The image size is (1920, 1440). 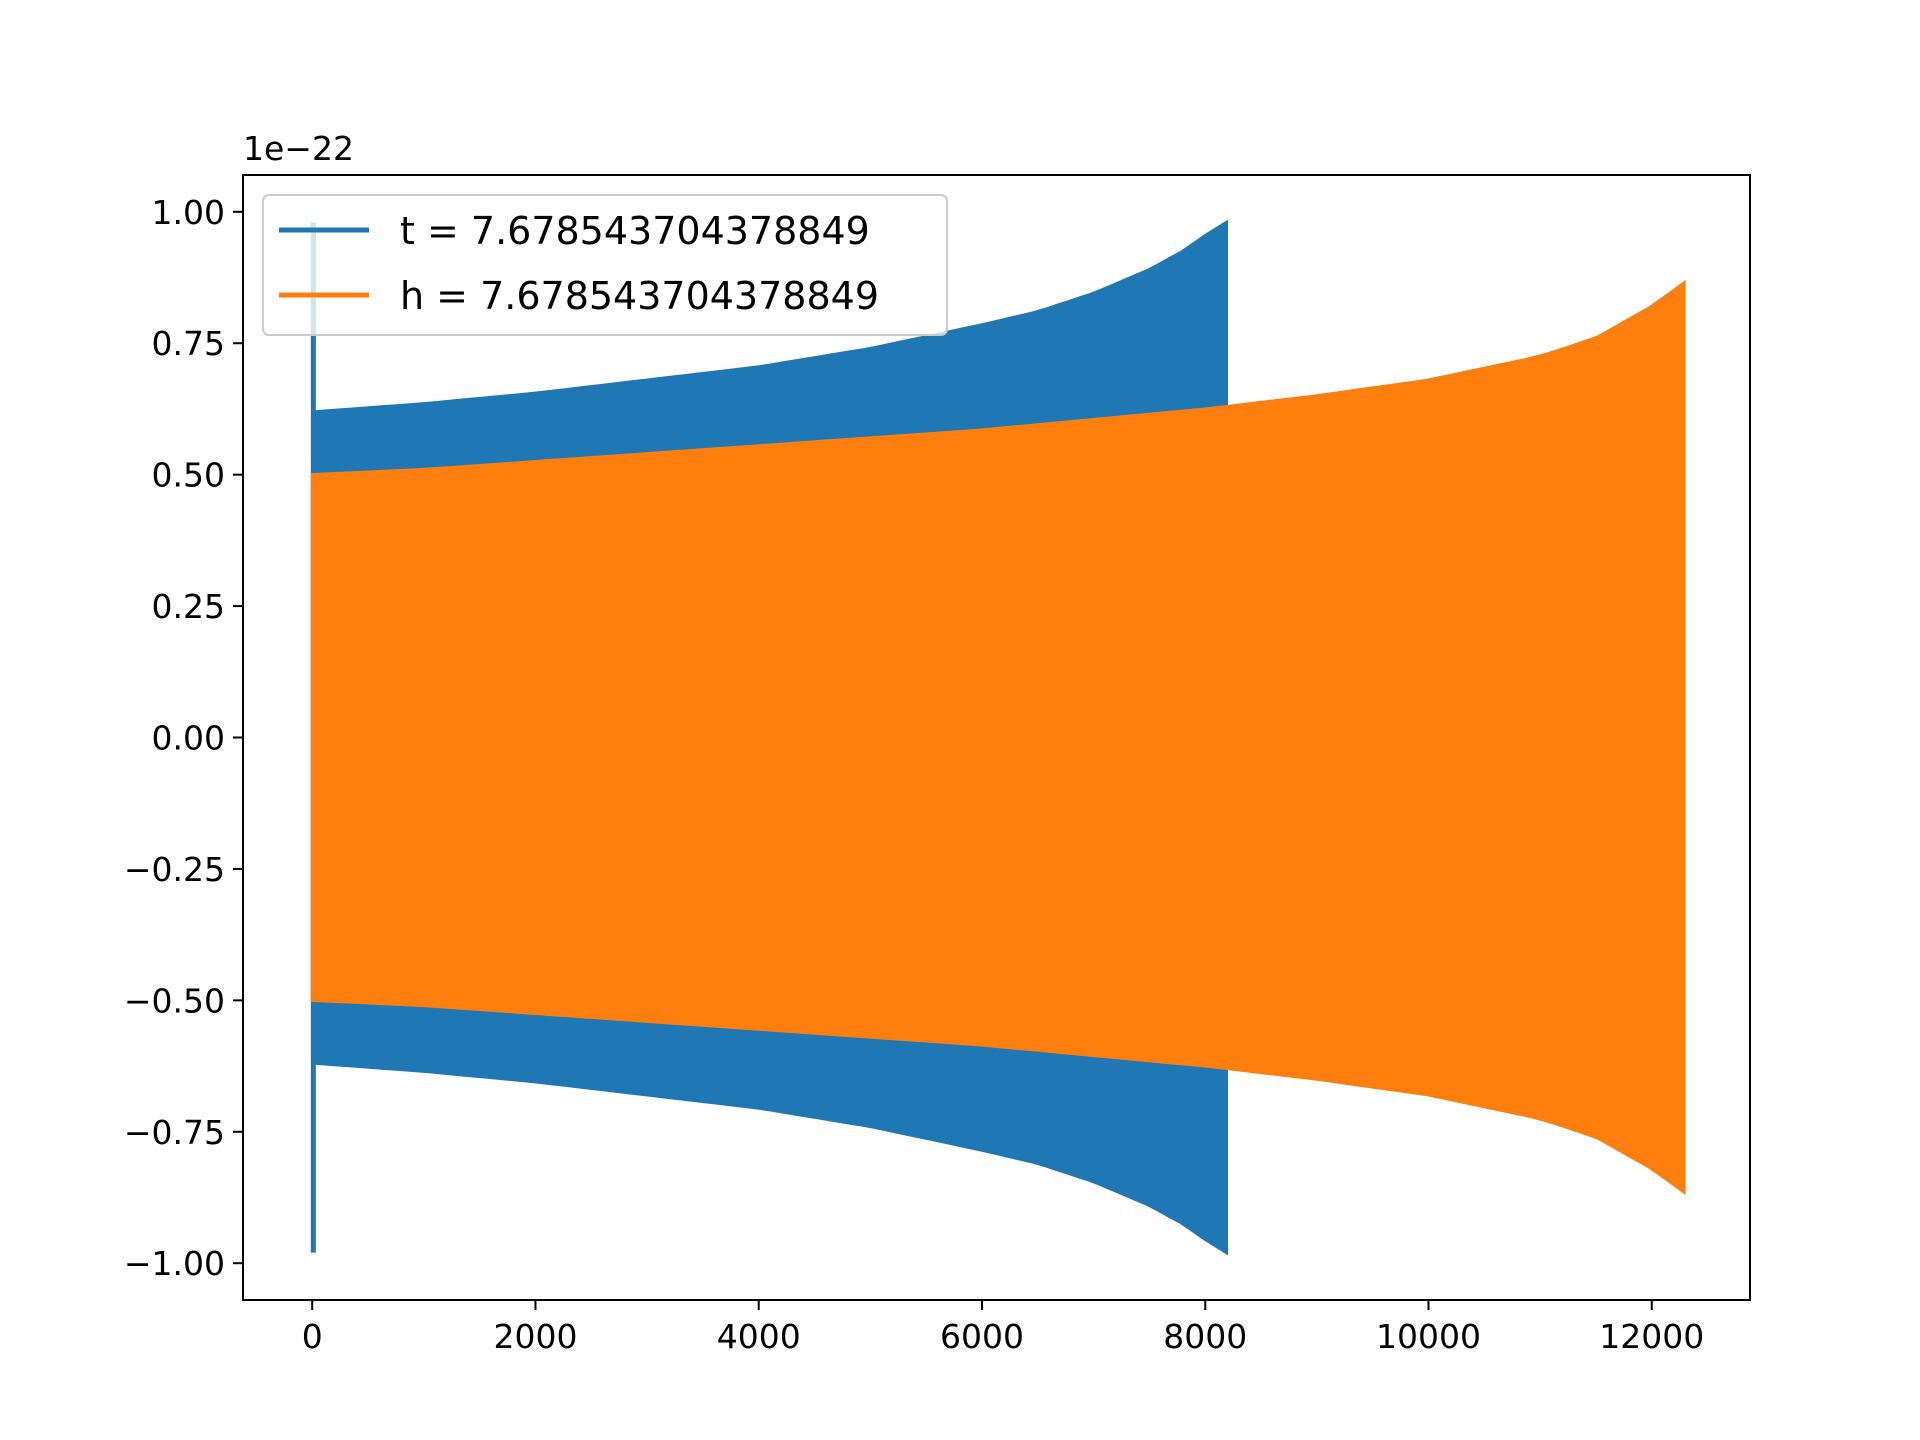 I want to click on x-tick-label: 4000, so click(x=759, y=1336).